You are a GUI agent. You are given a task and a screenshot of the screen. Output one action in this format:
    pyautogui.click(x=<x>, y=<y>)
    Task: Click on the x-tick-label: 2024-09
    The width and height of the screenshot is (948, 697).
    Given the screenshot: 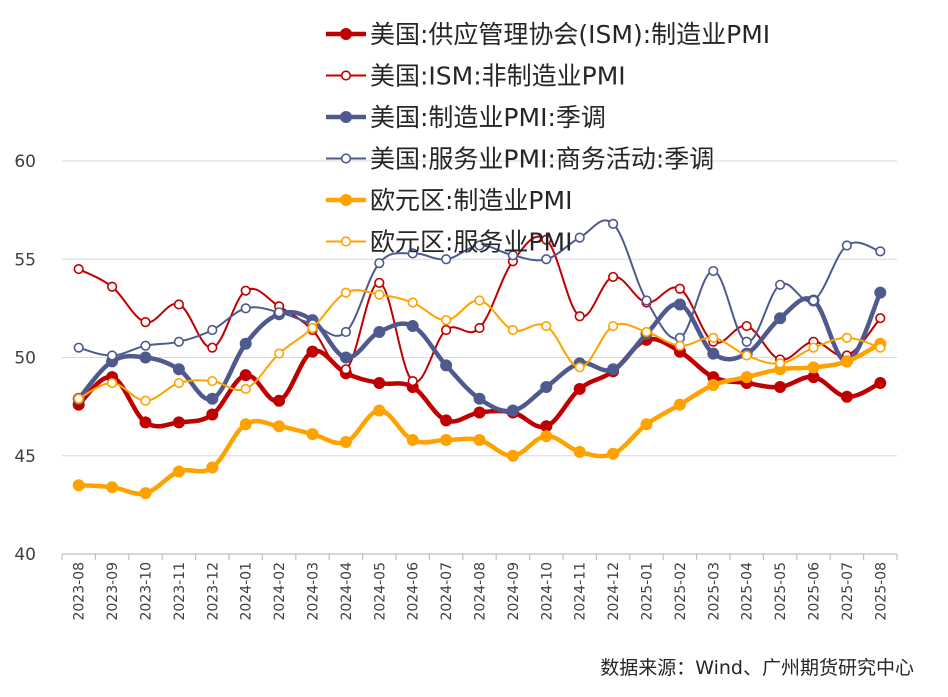 What is the action you would take?
    pyautogui.click(x=514, y=591)
    